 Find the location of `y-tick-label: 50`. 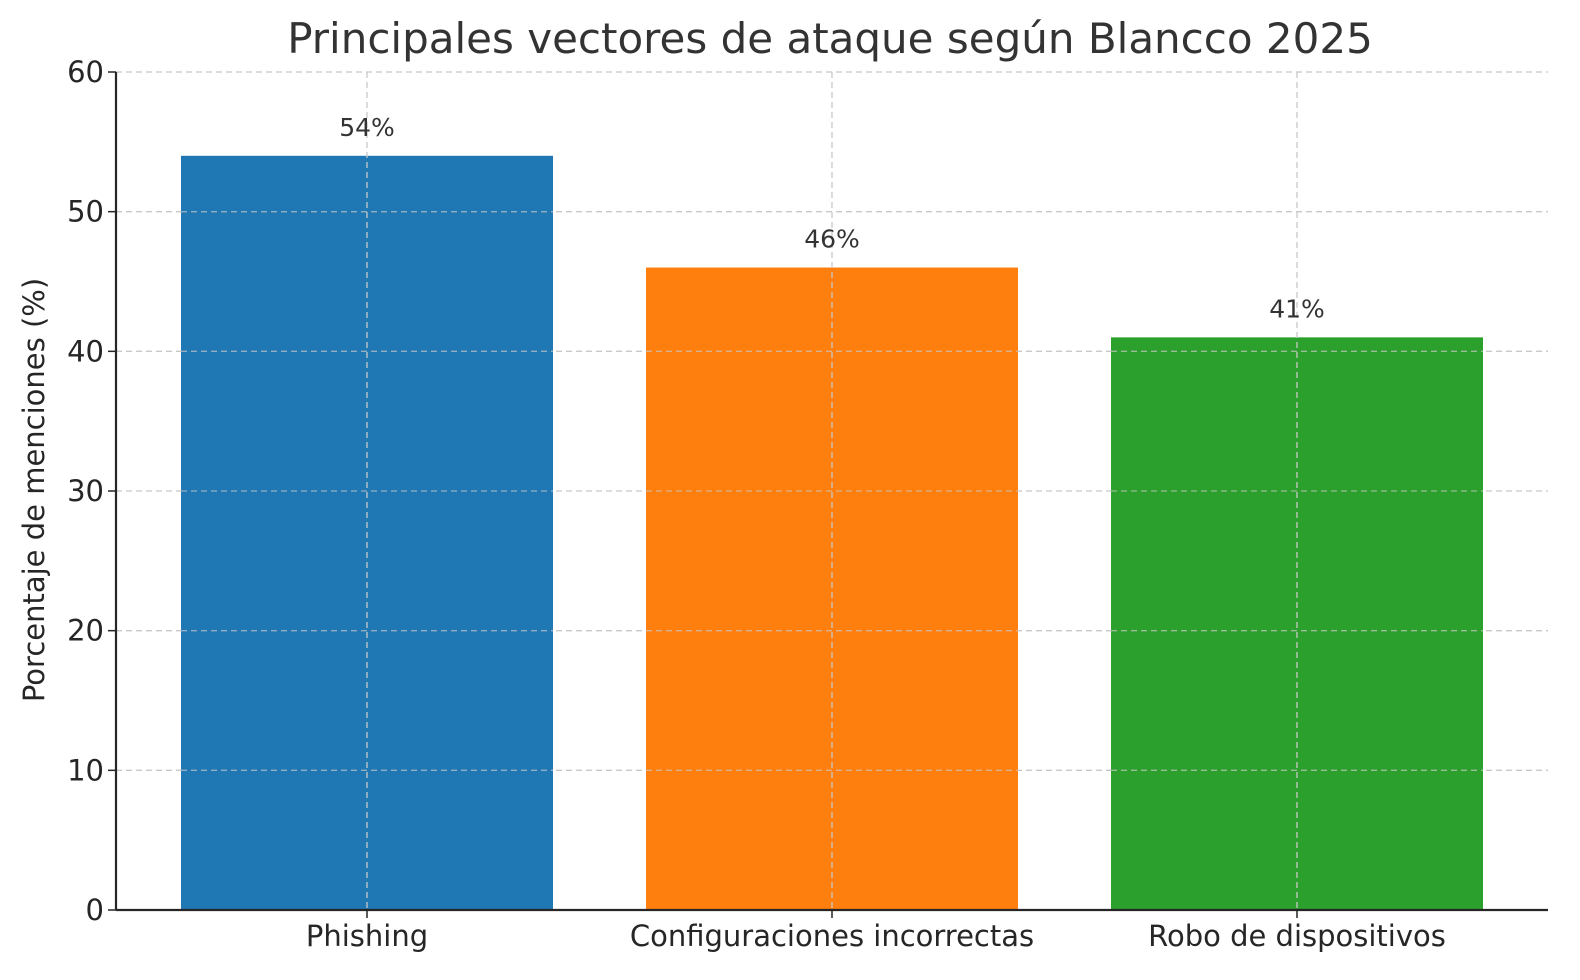

y-tick-label: 50 is located at coordinates (85, 212).